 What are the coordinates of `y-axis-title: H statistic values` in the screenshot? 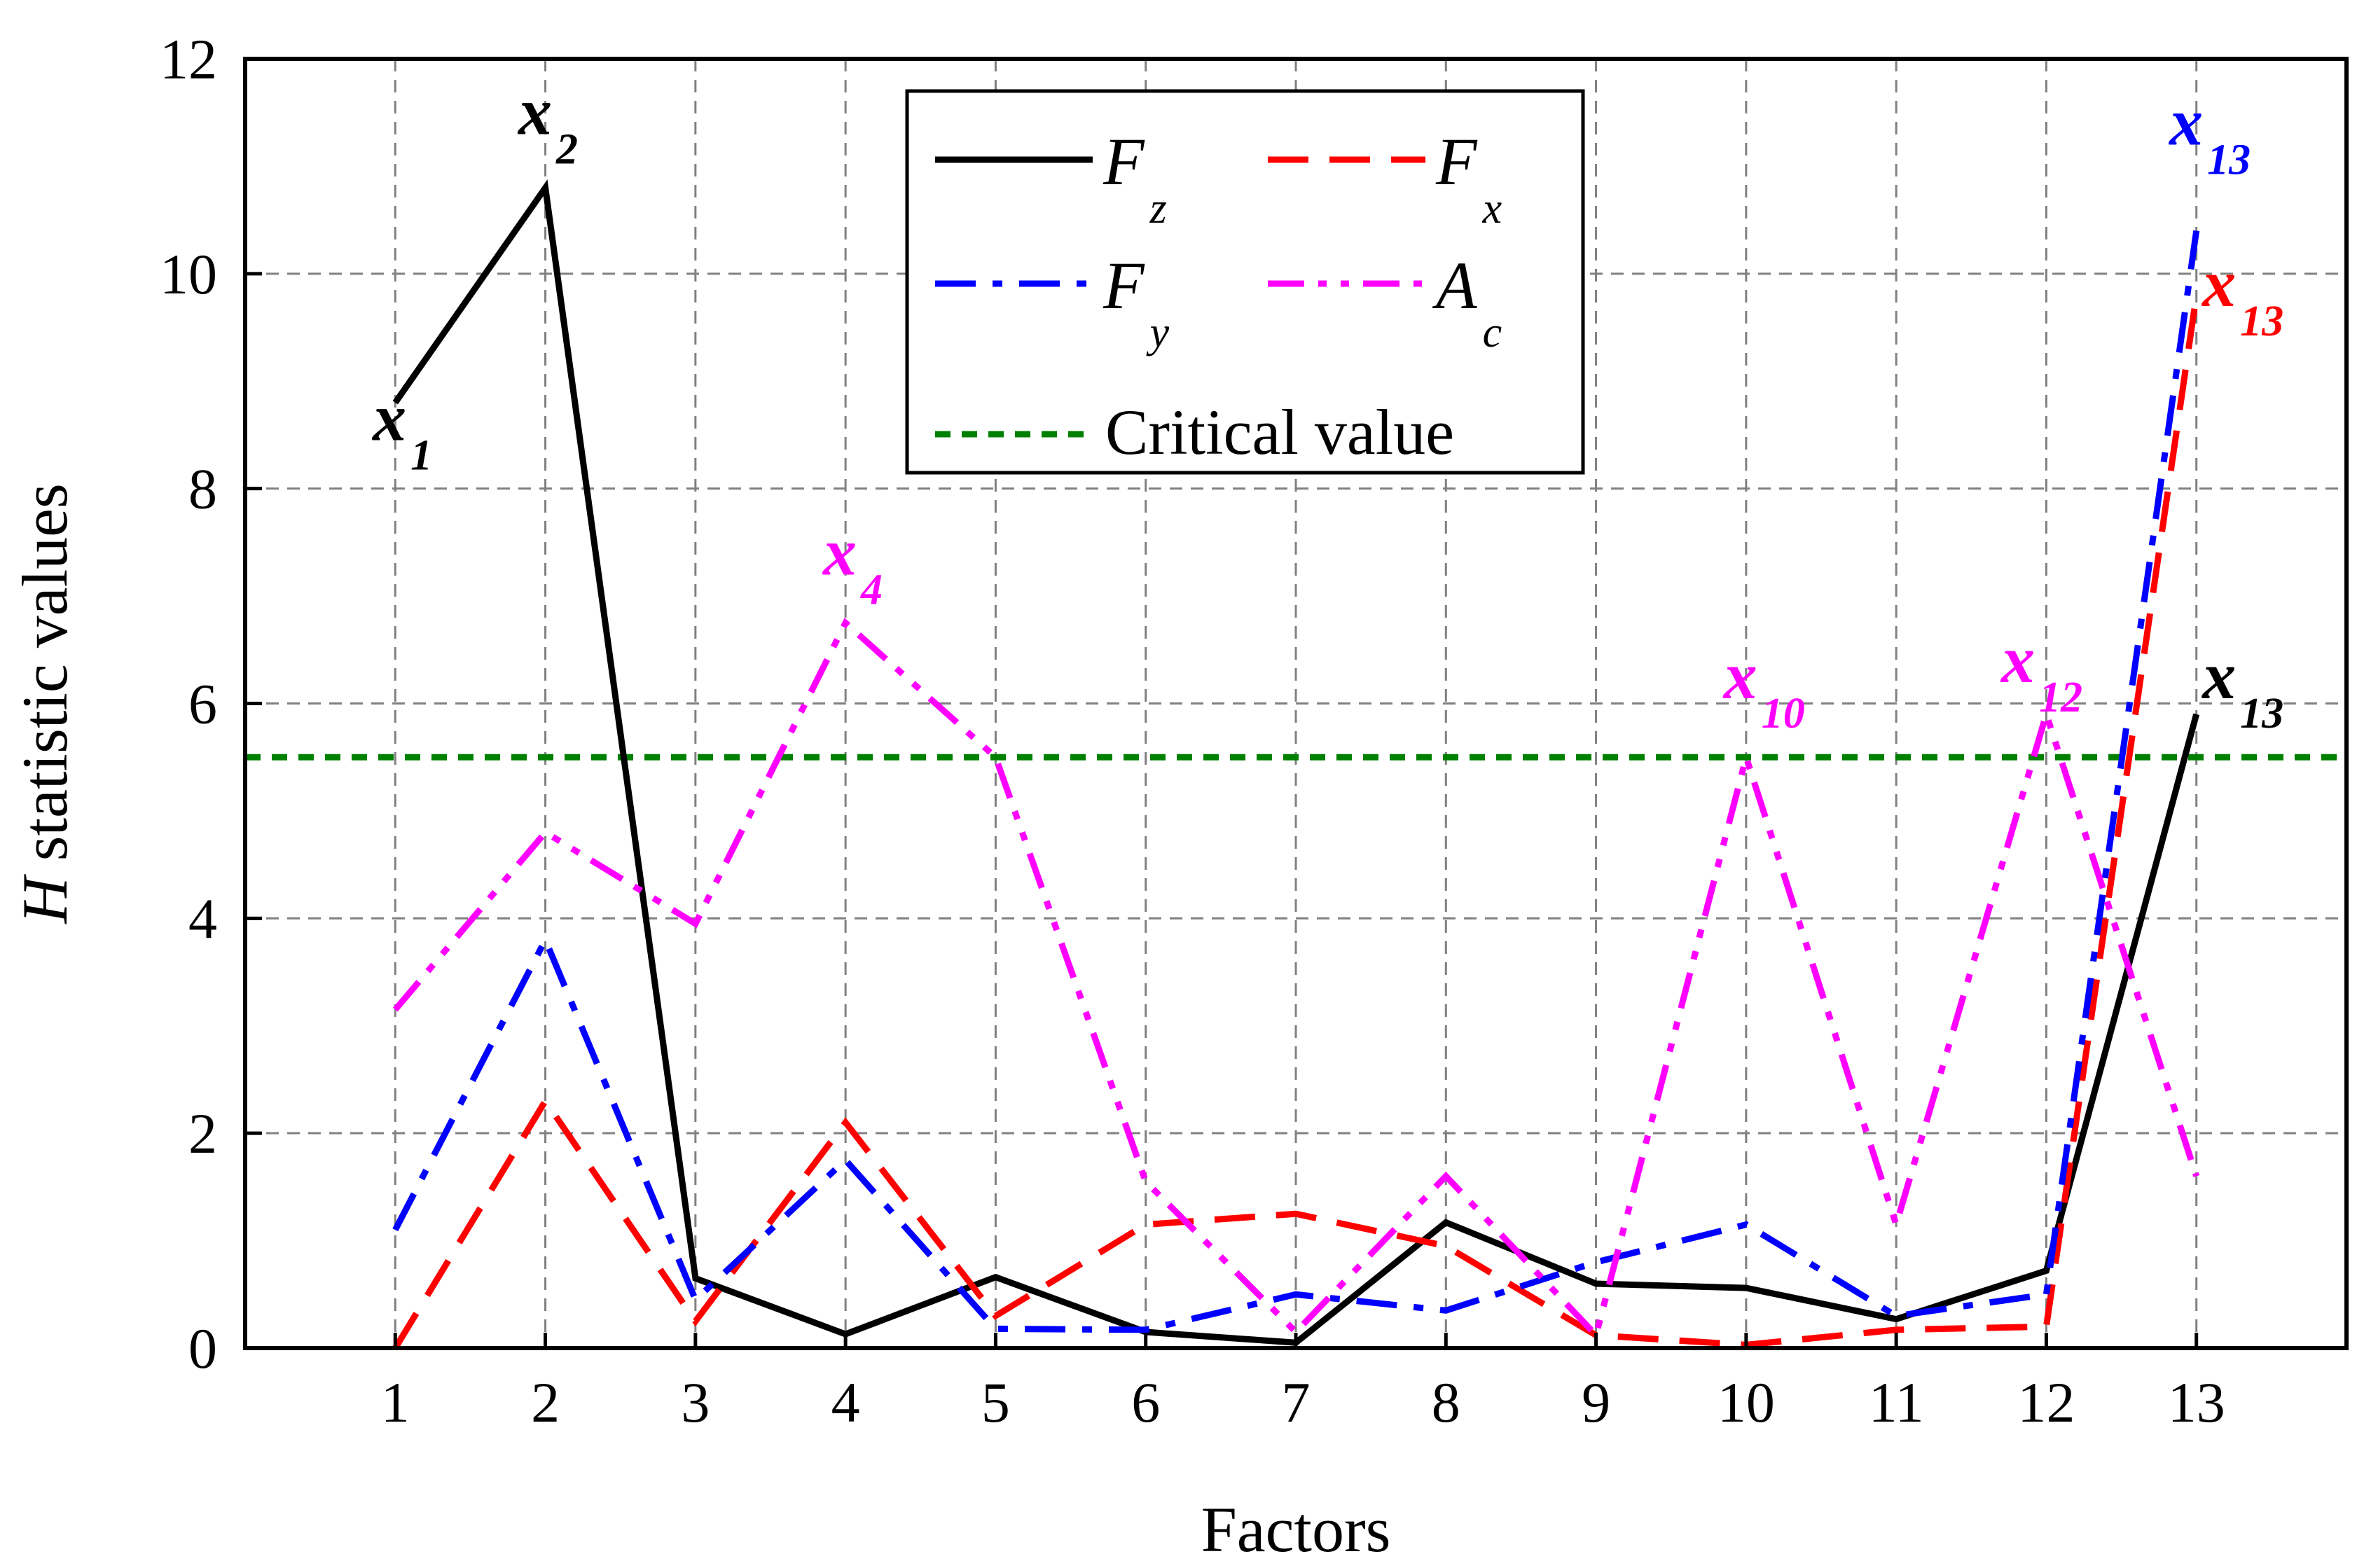 It's located at (45, 703).